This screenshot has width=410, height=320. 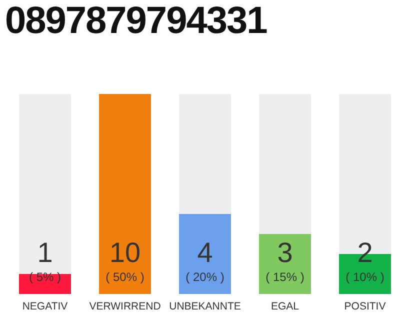 I want to click on data-label: 1, so click(x=45, y=252).